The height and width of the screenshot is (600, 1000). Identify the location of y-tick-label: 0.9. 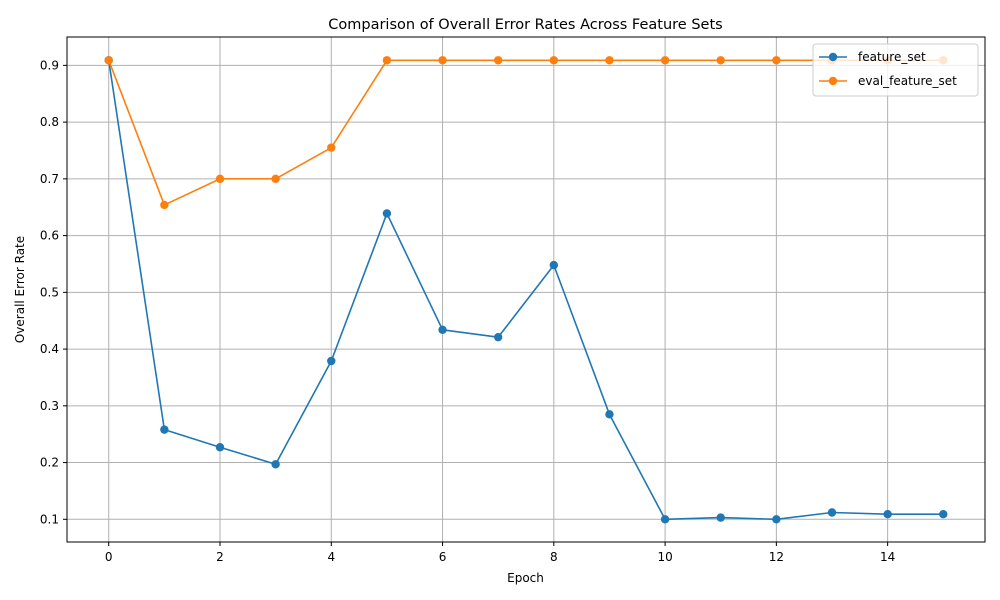
(49, 65).